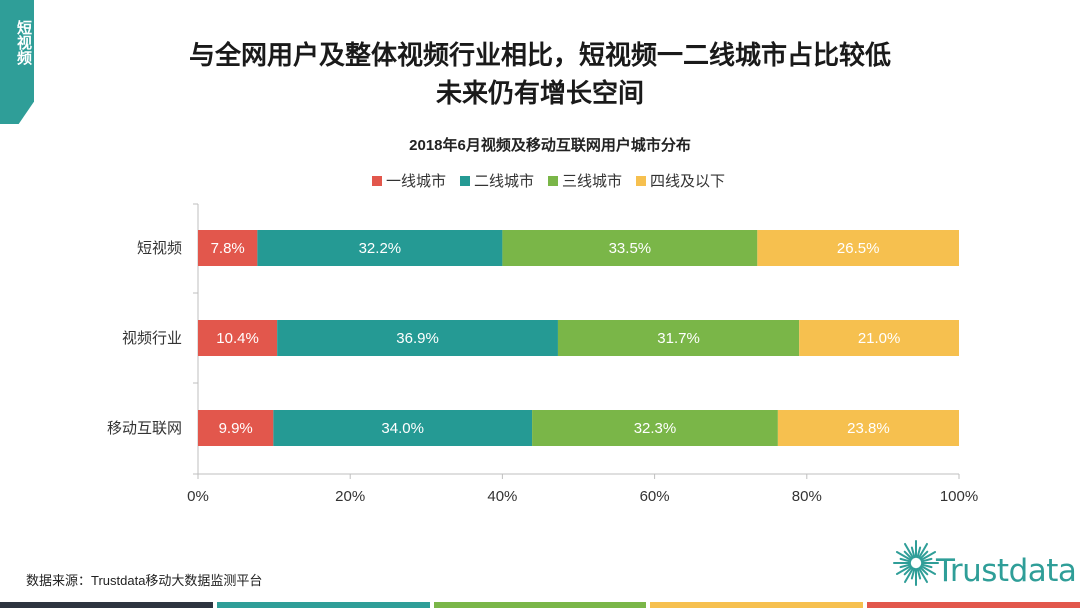 The image size is (1080, 608). What do you see at coordinates (377, 180) in the screenshot?
I see `legend-swatch-tier1` at bounding box center [377, 180].